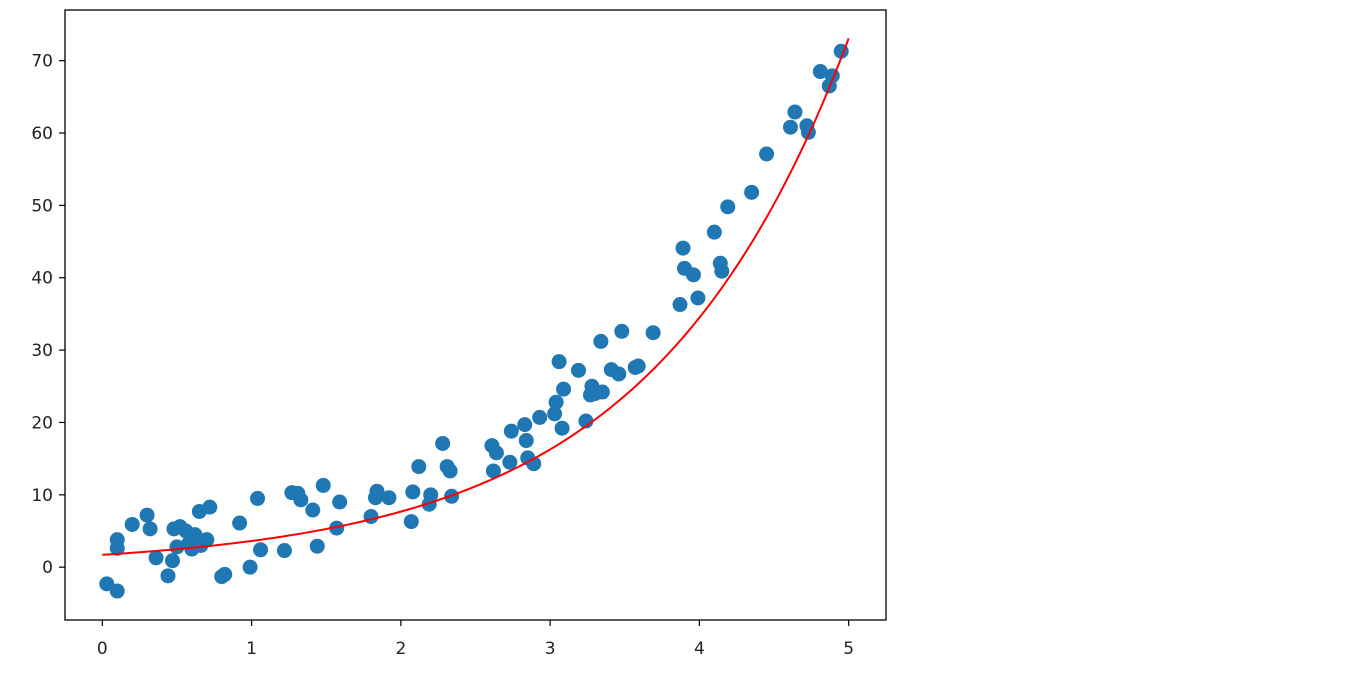 The width and height of the screenshot is (1358, 677). I want to click on x-tick-label: 1, so click(251, 649).